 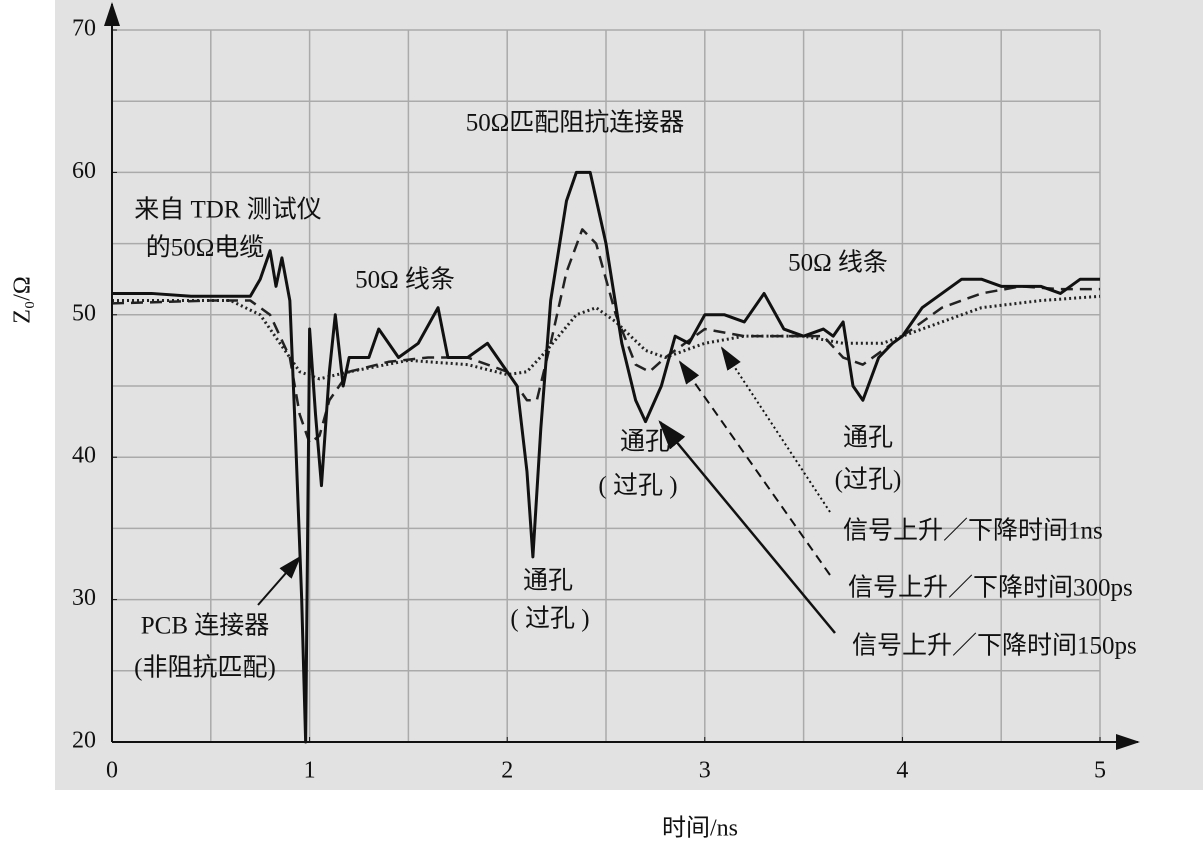 What do you see at coordinates (205, 248) in the screenshot?
I see `annotation: 的50Ω电缆` at bounding box center [205, 248].